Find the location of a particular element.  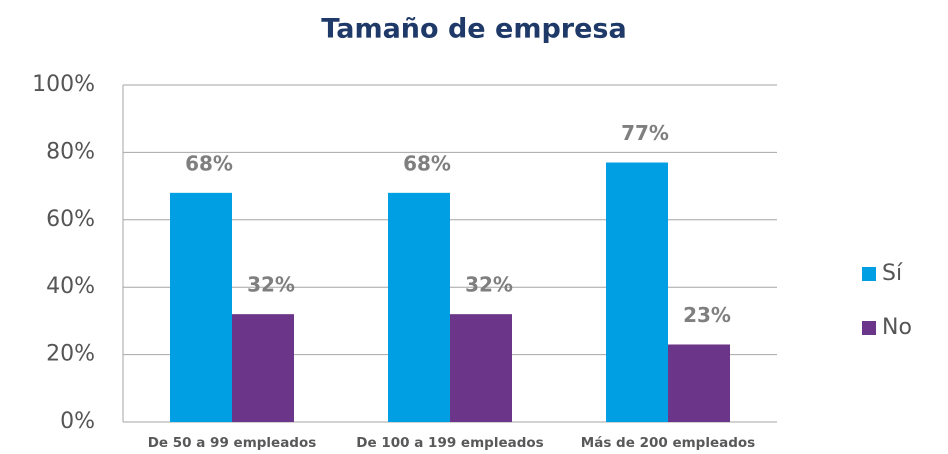

legend-label: Sí is located at coordinates (892, 273).